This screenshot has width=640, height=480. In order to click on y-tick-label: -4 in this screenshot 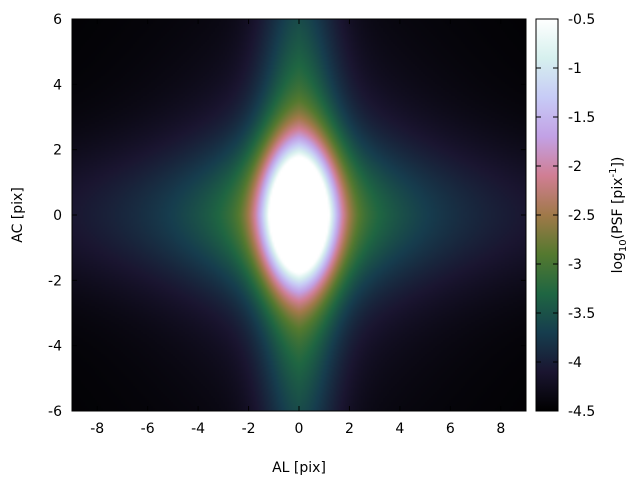, I will do `click(55, 347)`.